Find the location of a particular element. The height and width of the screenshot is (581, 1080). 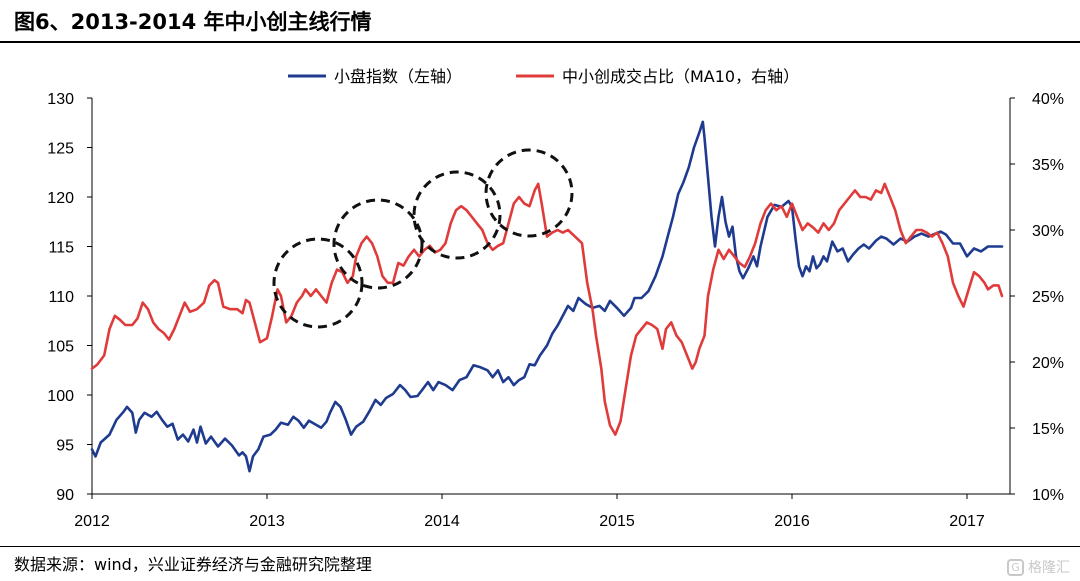

right-tick-label: 25% is located at coordinates (1048, 297).